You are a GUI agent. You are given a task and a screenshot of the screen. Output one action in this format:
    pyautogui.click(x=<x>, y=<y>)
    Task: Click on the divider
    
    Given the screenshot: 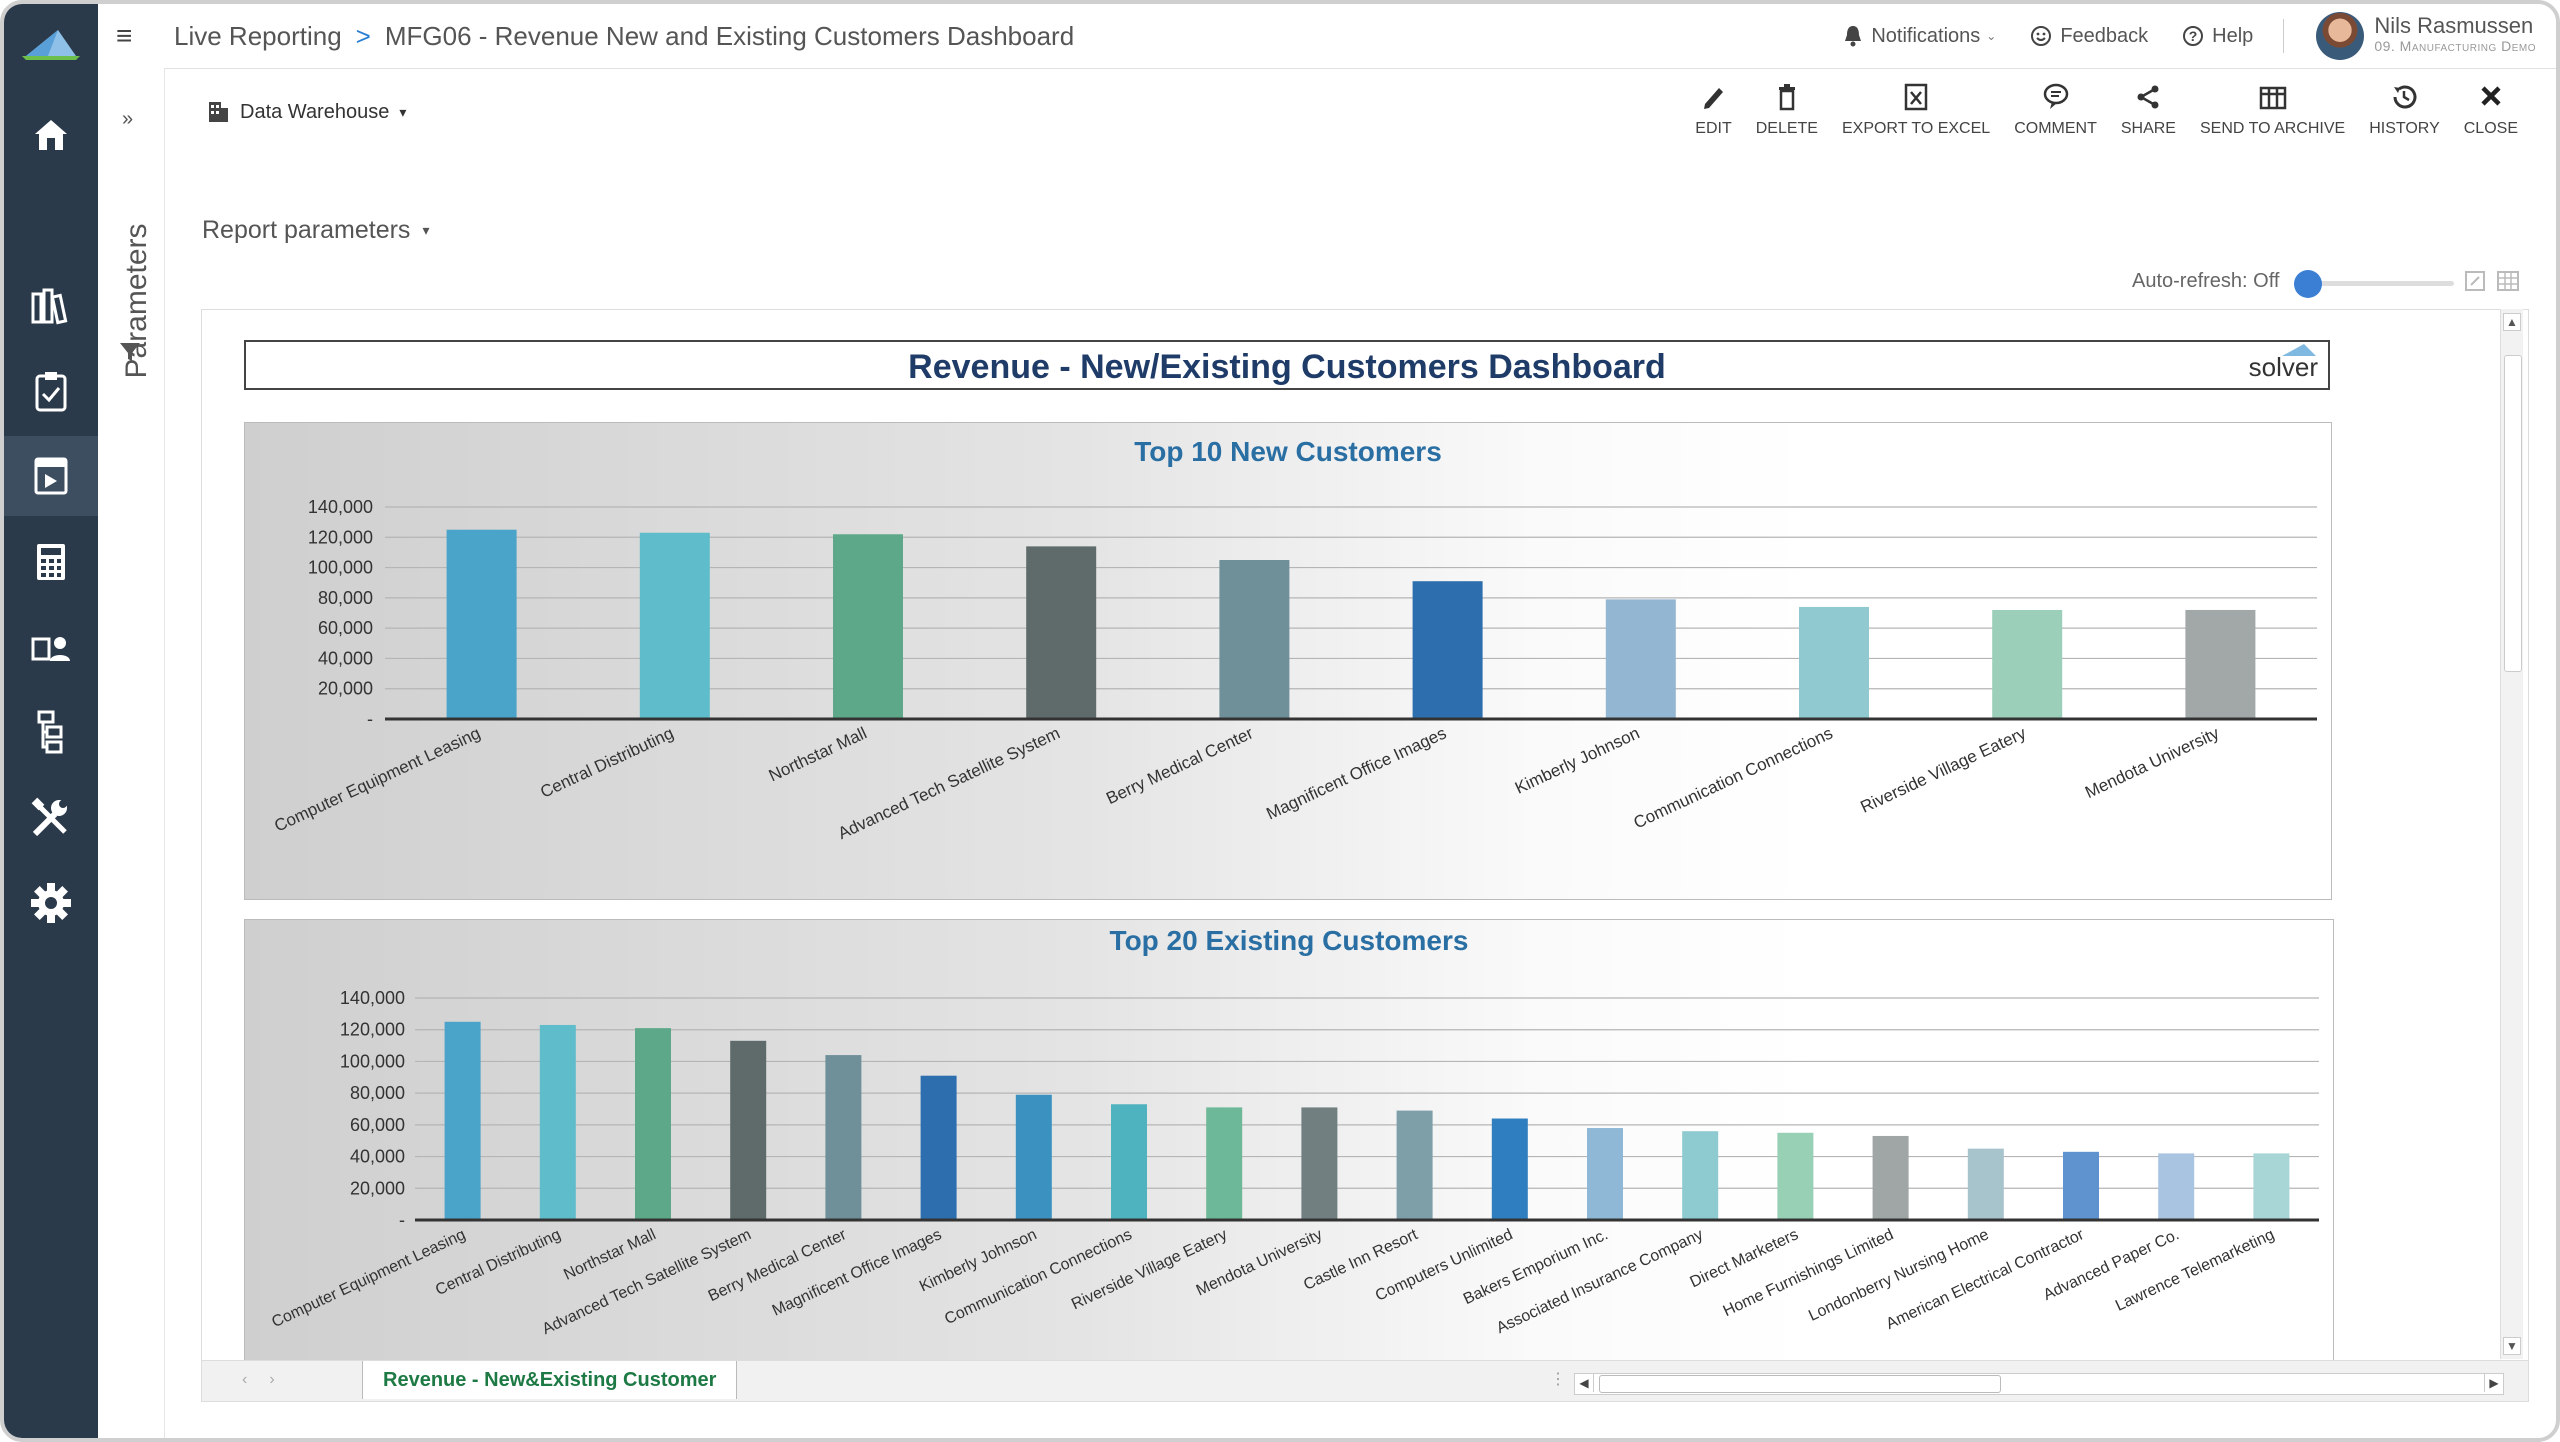 What is the action you would take?
    pyautogui.click(x=2284, y=36)
    